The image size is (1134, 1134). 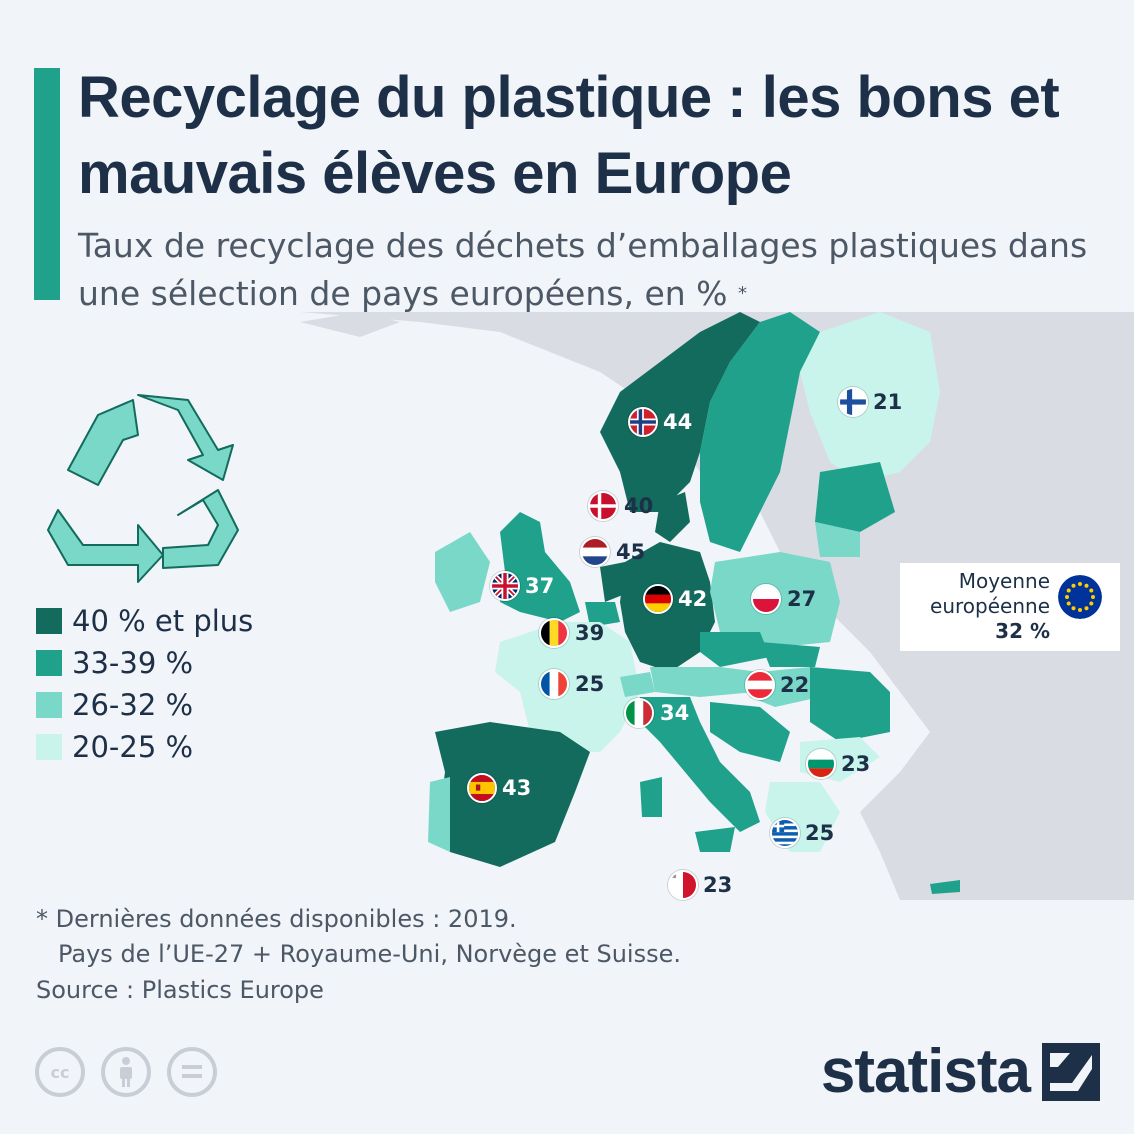 I want to click on bulgaria-value: 23, so click(x=856, y=764).